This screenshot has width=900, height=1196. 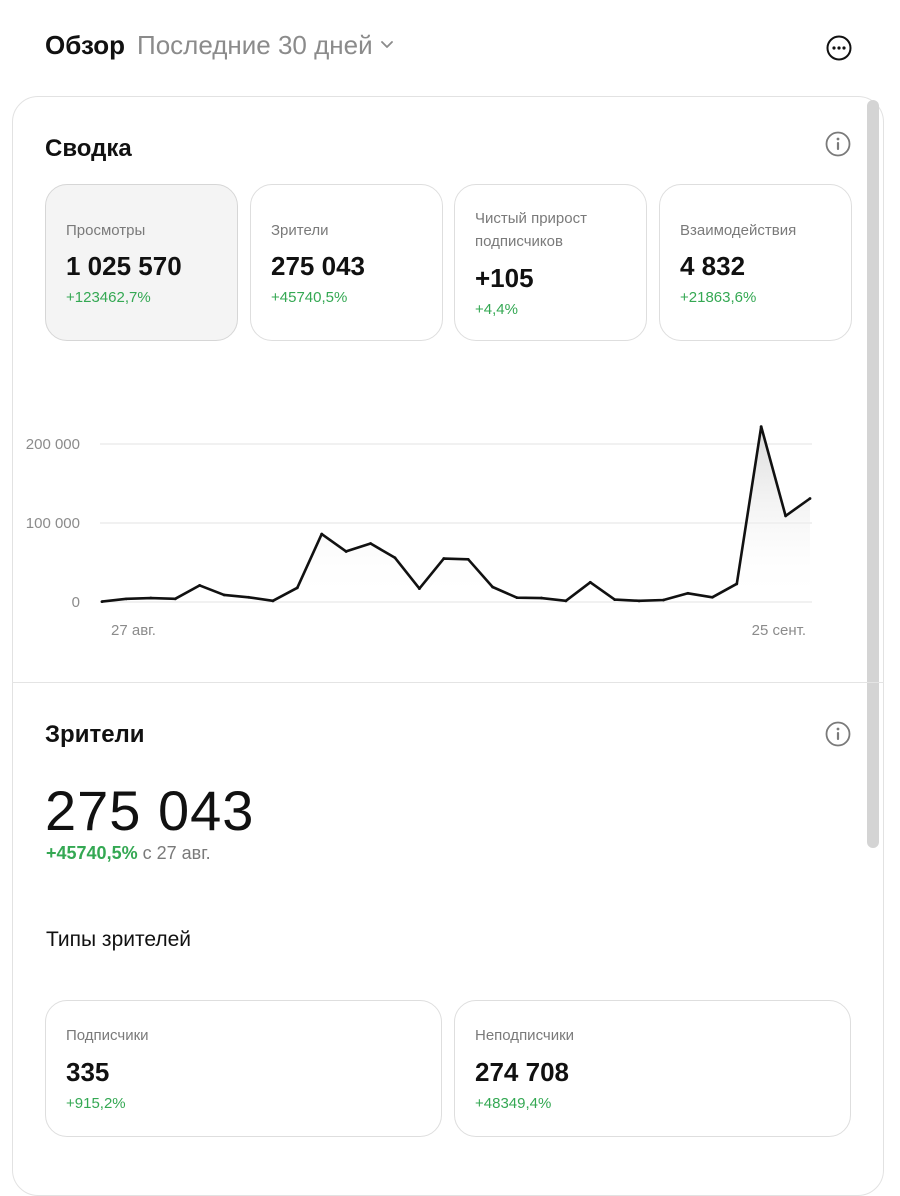 I want to click on viewer-type-value: 335, so click(x=88, y=1072).